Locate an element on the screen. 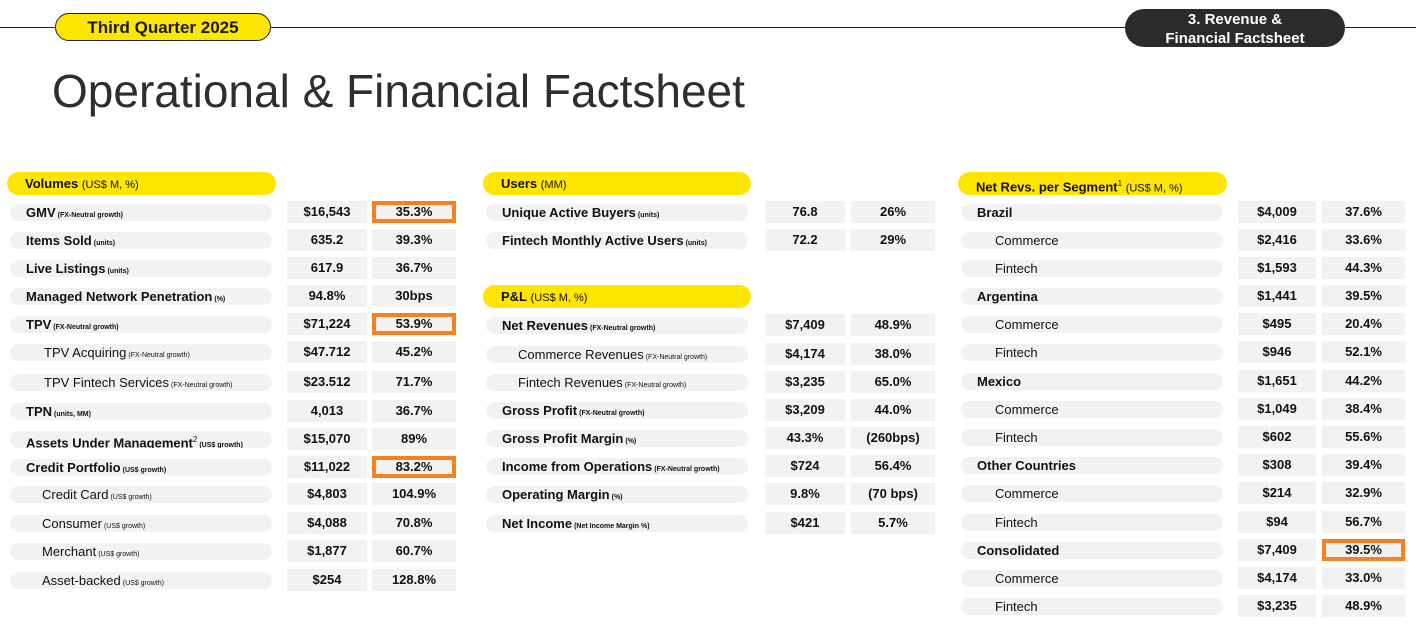  volumes-row-name: GMV is located at coordinates (41, 212).